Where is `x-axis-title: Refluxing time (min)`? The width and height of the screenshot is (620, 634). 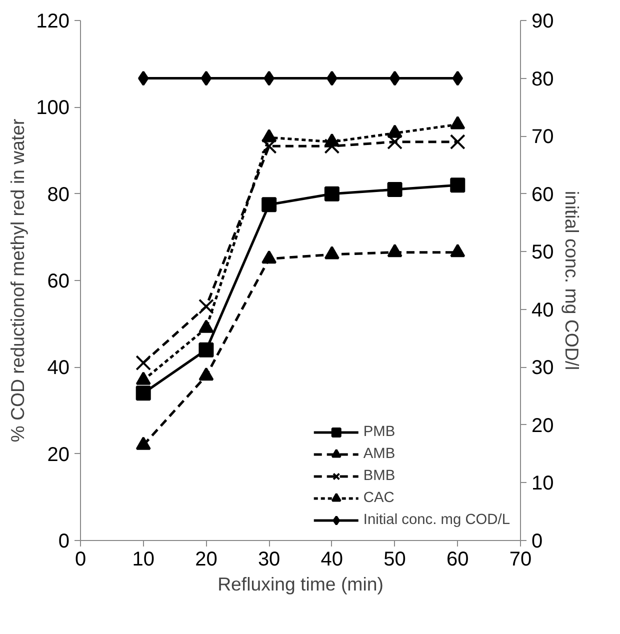
x-axis-title: Refluxing time (min) is located at coordinates (301, 584).